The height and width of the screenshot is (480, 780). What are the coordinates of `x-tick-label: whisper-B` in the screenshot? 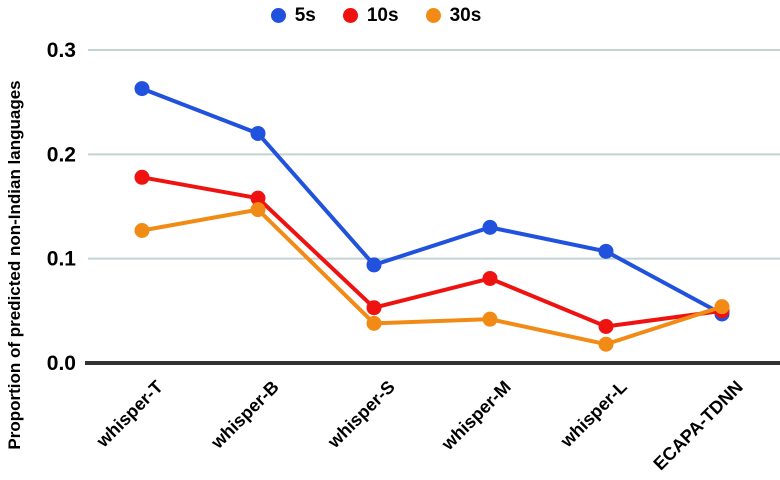 It's located at (244, 415).